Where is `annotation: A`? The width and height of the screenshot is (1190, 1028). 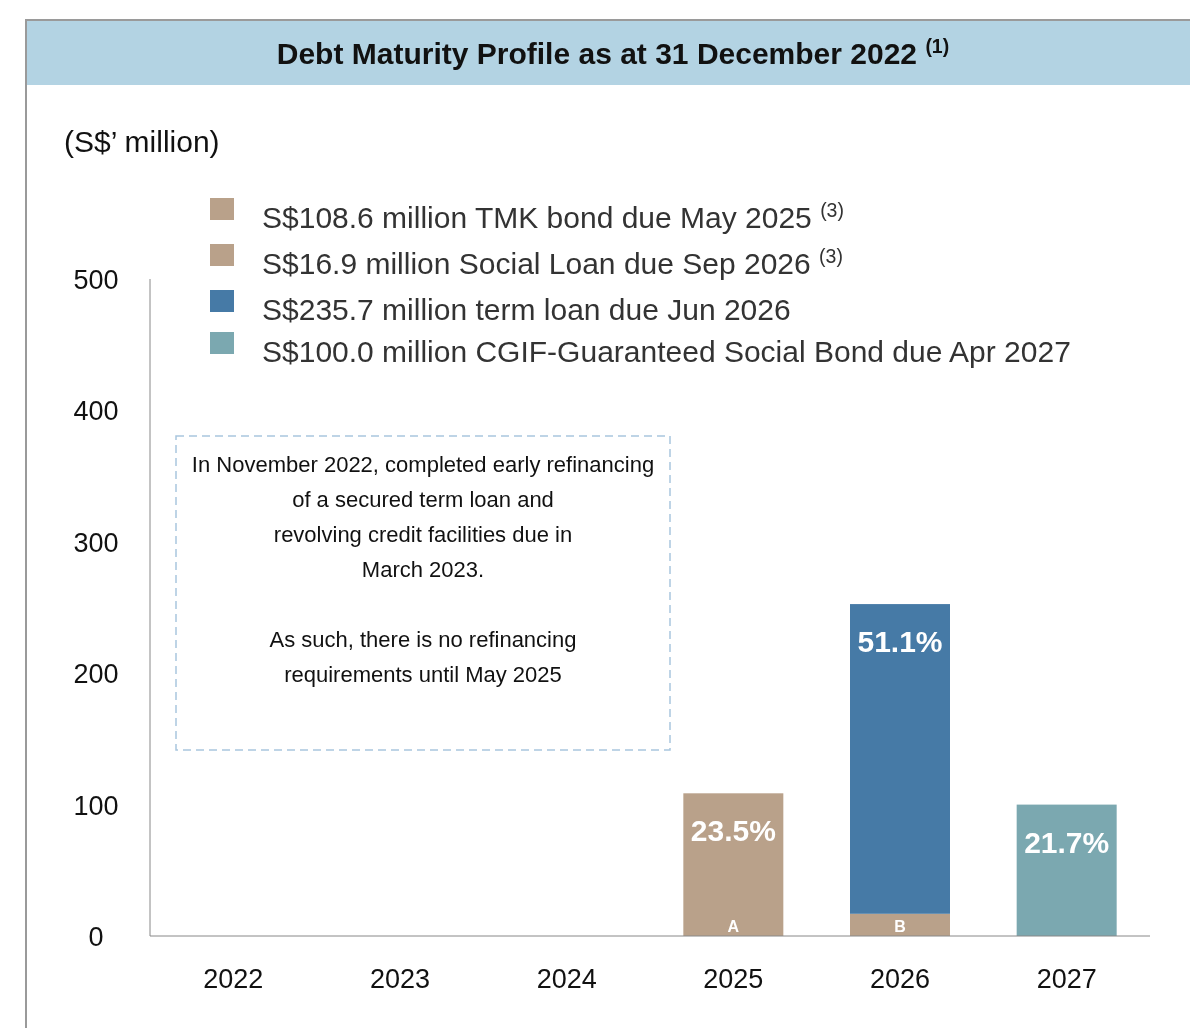 annotation: A is located at coordinates (733, 926).